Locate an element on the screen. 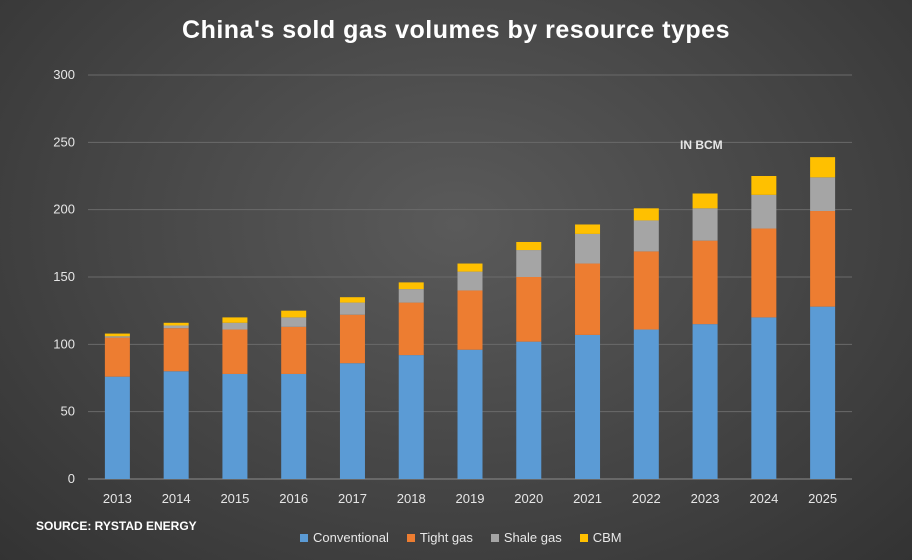  legend-item-tight-gas: Tight gas is located at coordinates (439, 537).